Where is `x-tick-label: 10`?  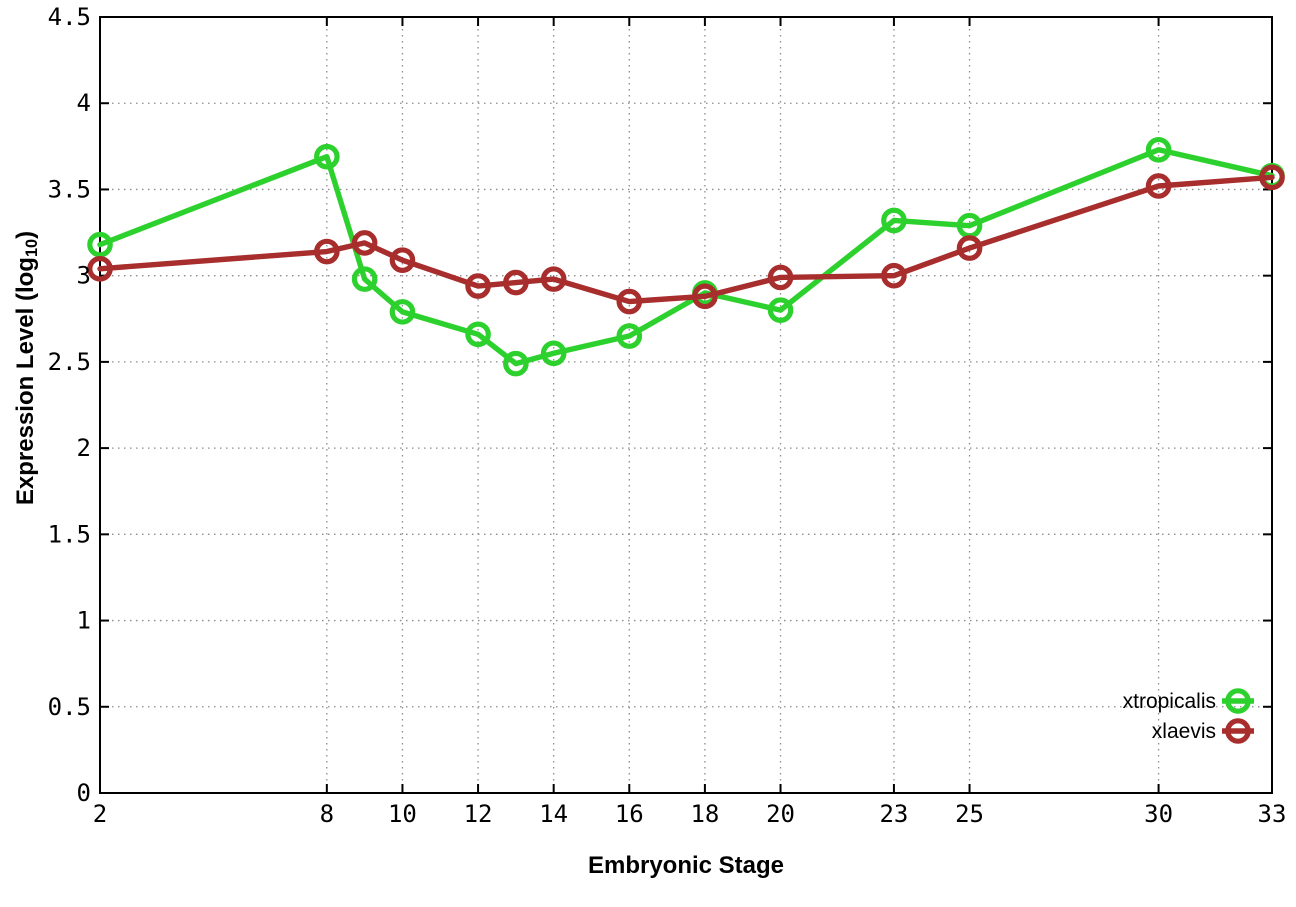 x-tick-label: 10 is located at coordinates (402, 814).